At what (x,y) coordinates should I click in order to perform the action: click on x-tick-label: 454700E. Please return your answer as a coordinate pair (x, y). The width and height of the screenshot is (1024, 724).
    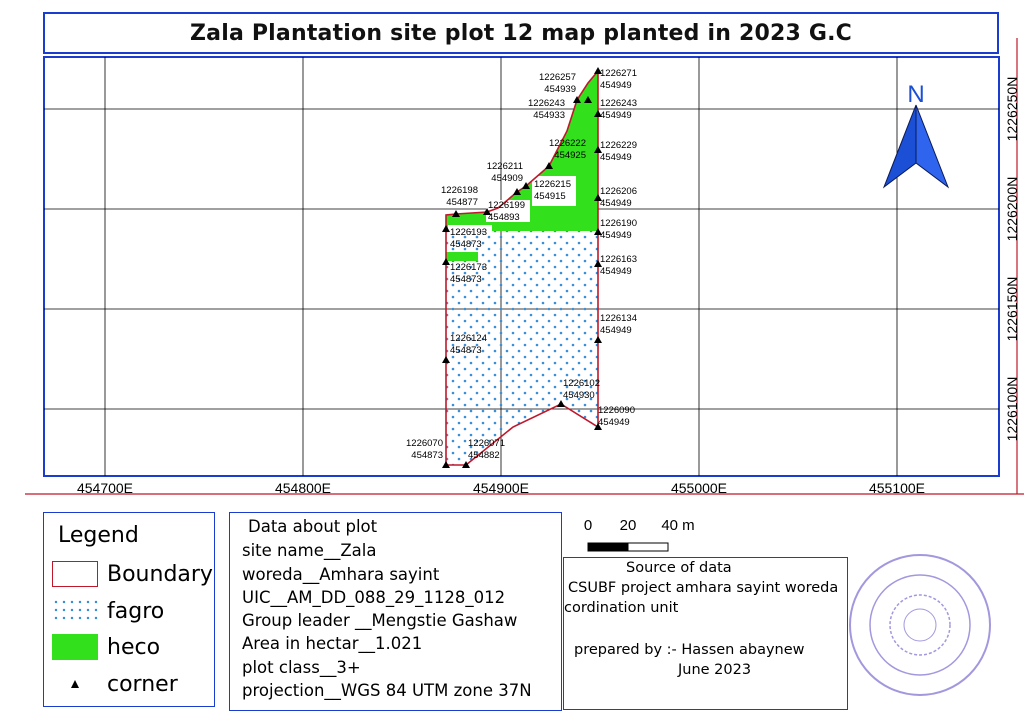
    Looking at the image, I should click on (105, 488).